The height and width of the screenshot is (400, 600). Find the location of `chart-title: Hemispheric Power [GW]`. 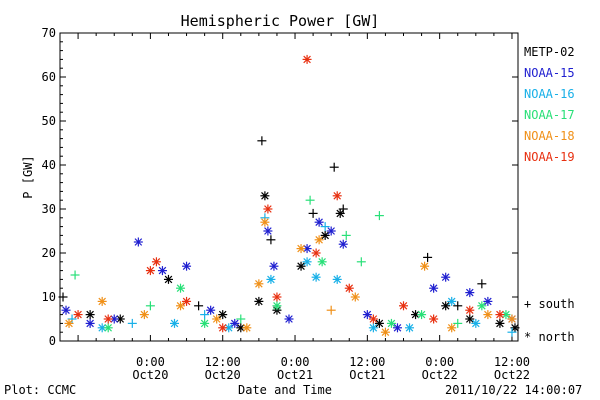

chart-title: Hemispheric Power [GW] is located at coordinates (280, 21).